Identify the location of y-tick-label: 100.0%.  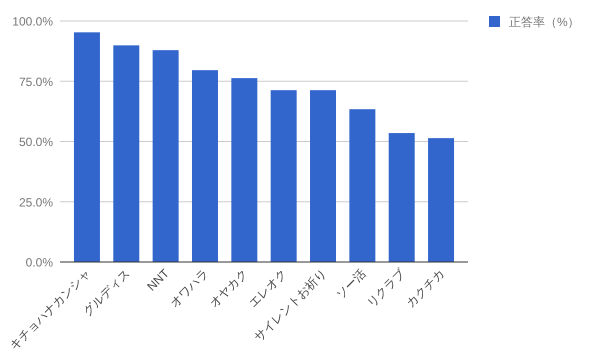
(33, 21).